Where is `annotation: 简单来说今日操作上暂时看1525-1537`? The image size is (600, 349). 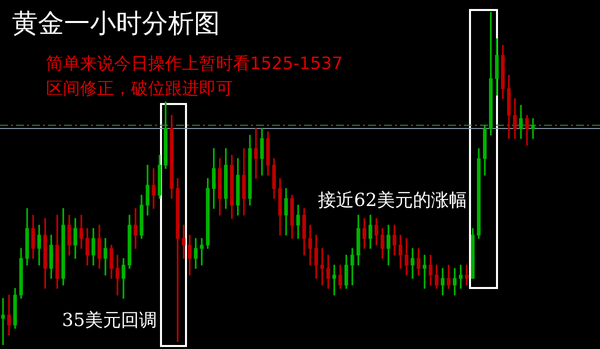
annotation: 简单来说今日操作上暂时看1525-1537 is located at coordinates (194, 64).